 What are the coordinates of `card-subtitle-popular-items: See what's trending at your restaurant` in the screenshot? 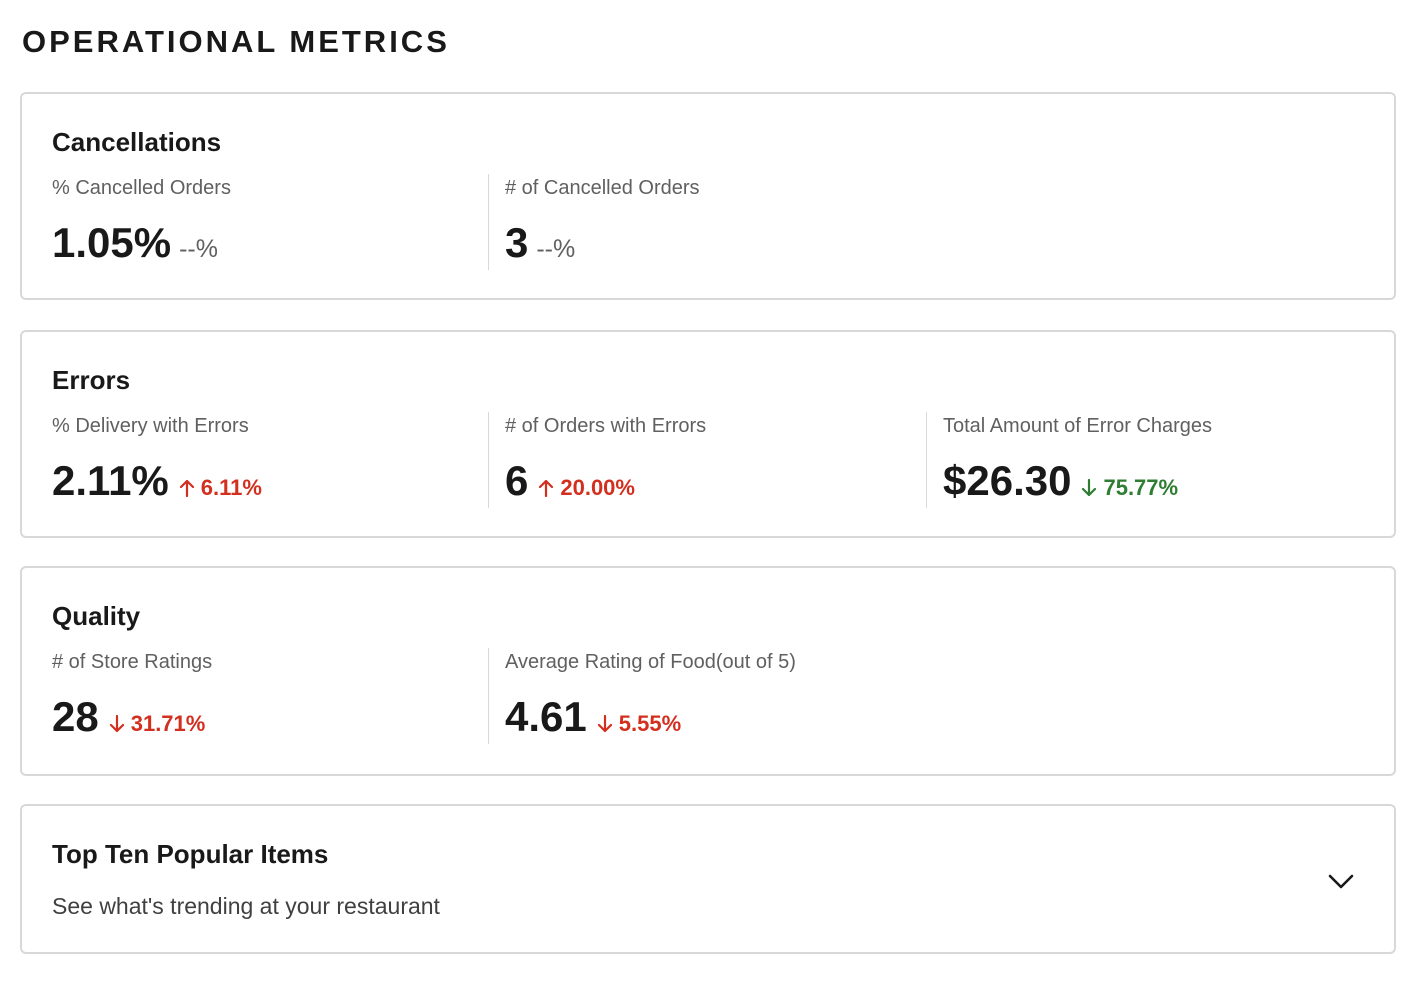 It's located at (246, 906).